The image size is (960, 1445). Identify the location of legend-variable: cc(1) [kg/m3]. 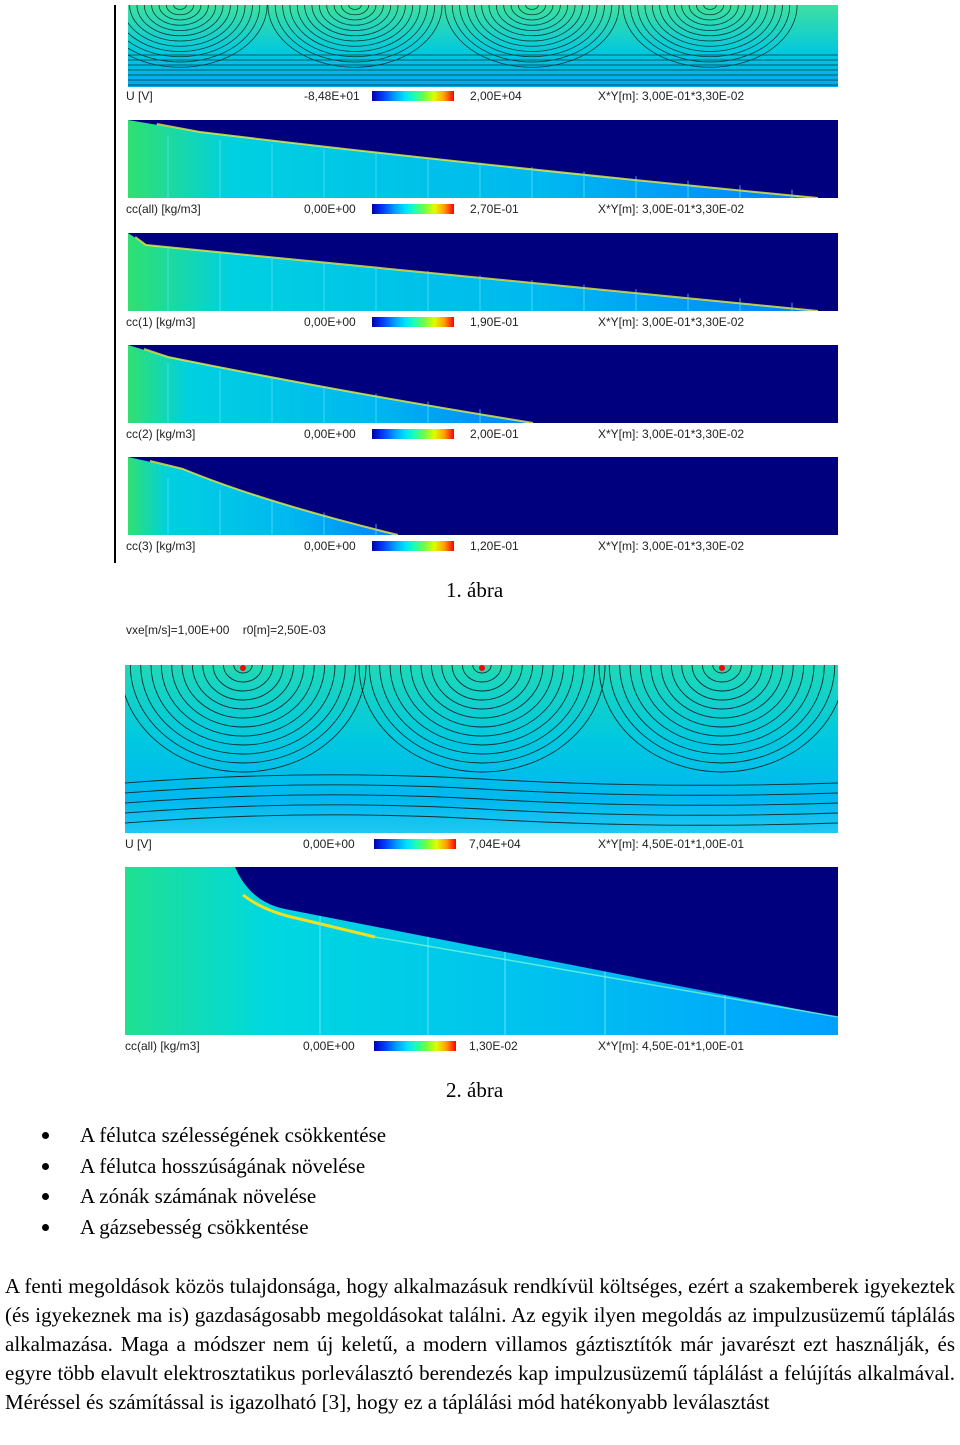
(161, 322).